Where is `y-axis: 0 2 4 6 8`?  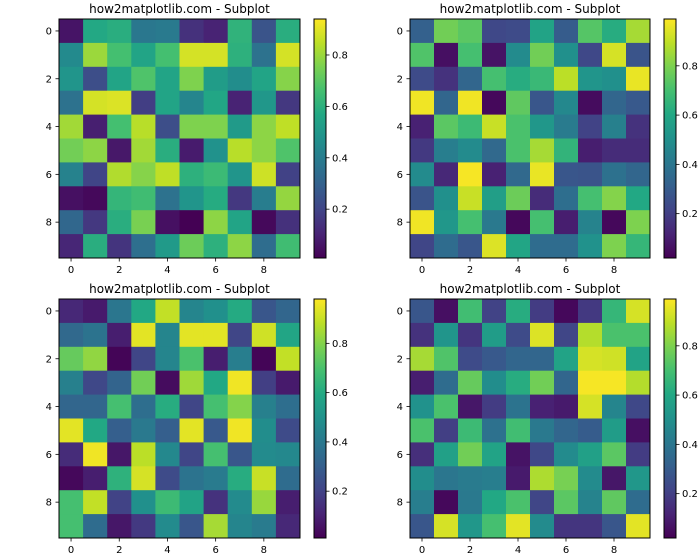
y-axis: 0 2 4 6 8 is located at coordinates (52, 407).